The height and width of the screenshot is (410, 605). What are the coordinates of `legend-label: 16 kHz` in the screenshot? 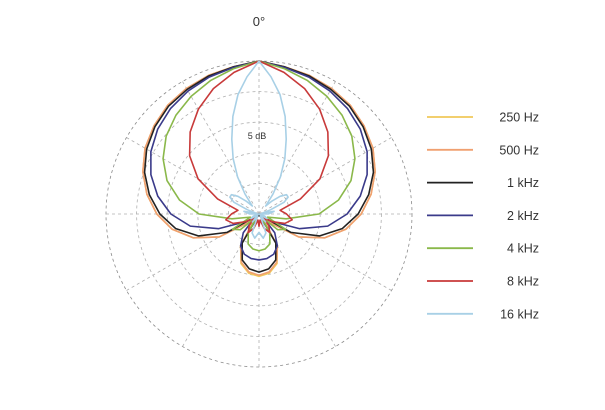 It's located at (519, 314).